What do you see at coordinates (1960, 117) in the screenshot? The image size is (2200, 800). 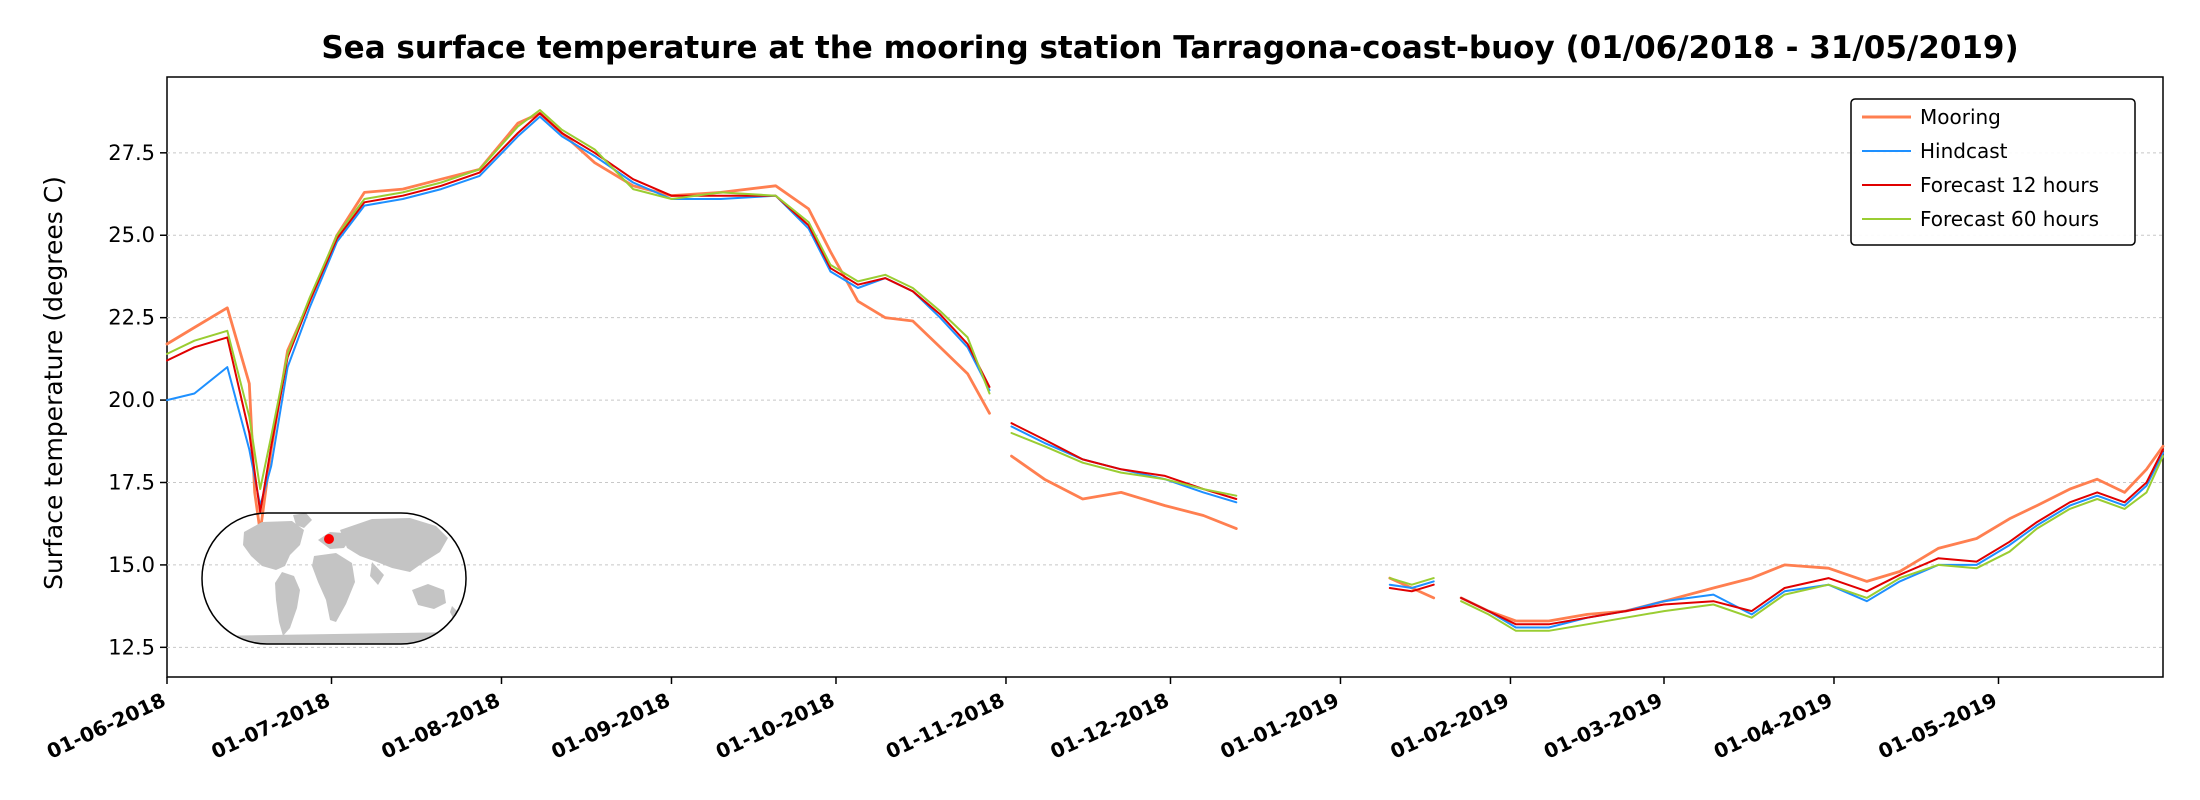 I see `legend-label-mooring: Mooring` at bounding box center [1960, 117].